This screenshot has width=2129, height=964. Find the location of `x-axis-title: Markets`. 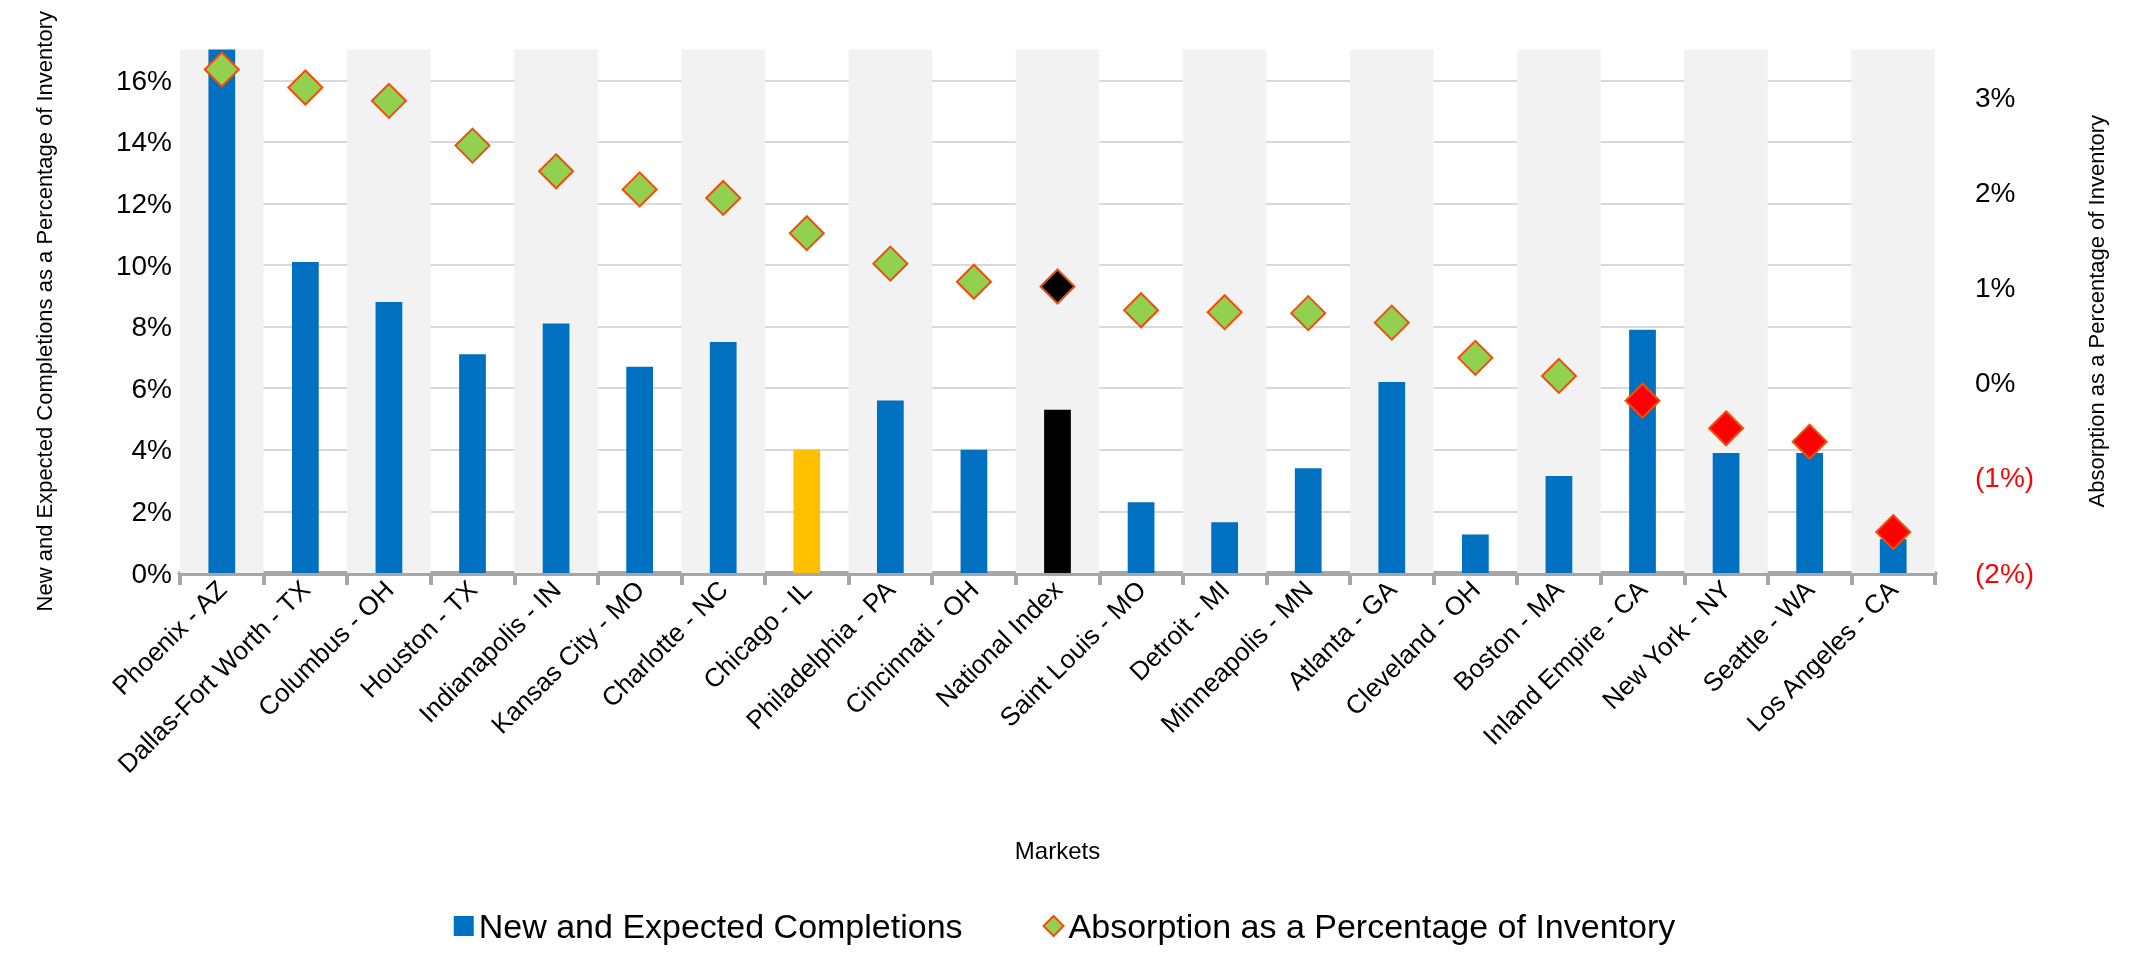

x-axis-title: Markets is located at coordinates (1057, 850).